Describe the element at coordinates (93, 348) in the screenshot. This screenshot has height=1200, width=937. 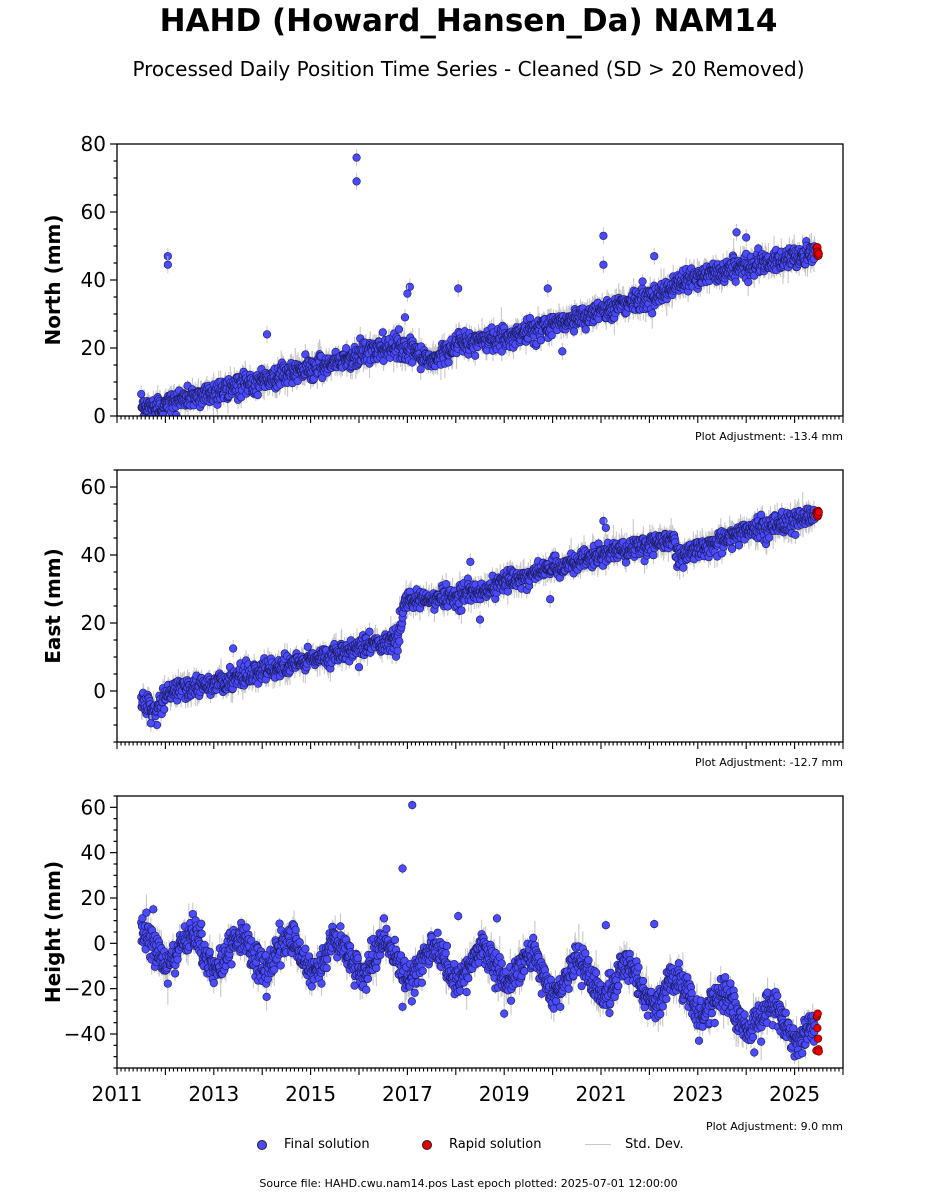
I see `y-tick-label: 20` at that location.